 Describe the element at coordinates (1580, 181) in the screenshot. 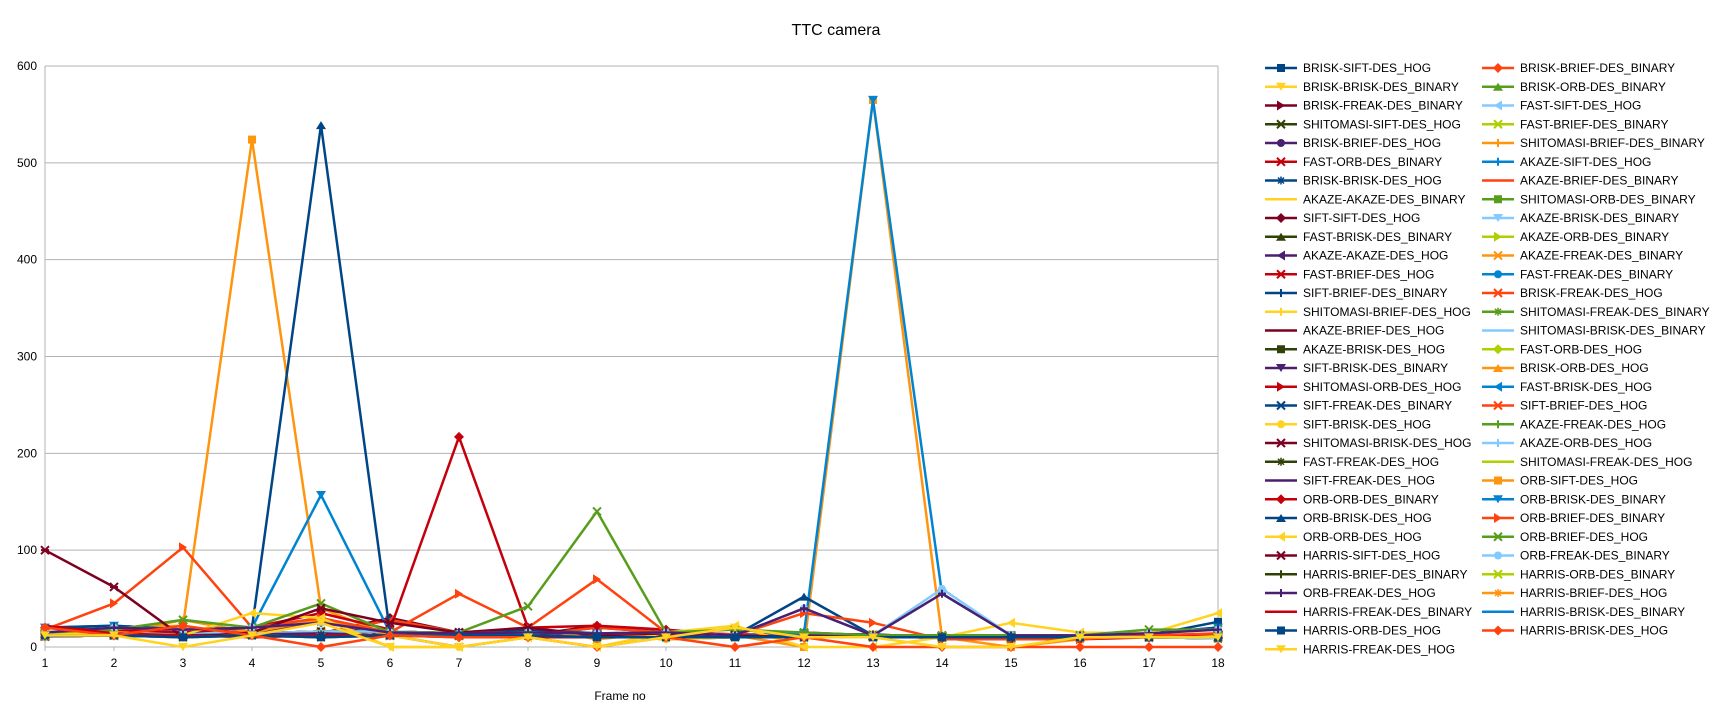

I see `legend-item: AKAZE-BRIEF-DES_BINARY` at that location.